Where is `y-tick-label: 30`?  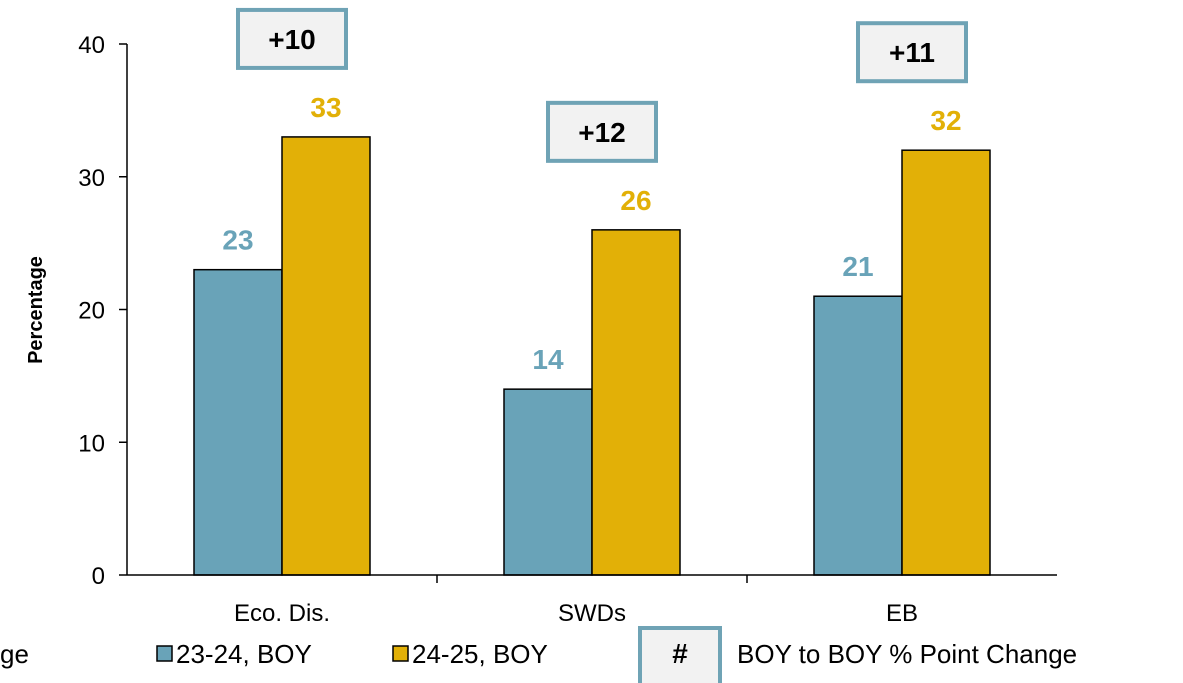
y-tick-label: 30 is located at coordinates (91, 178).